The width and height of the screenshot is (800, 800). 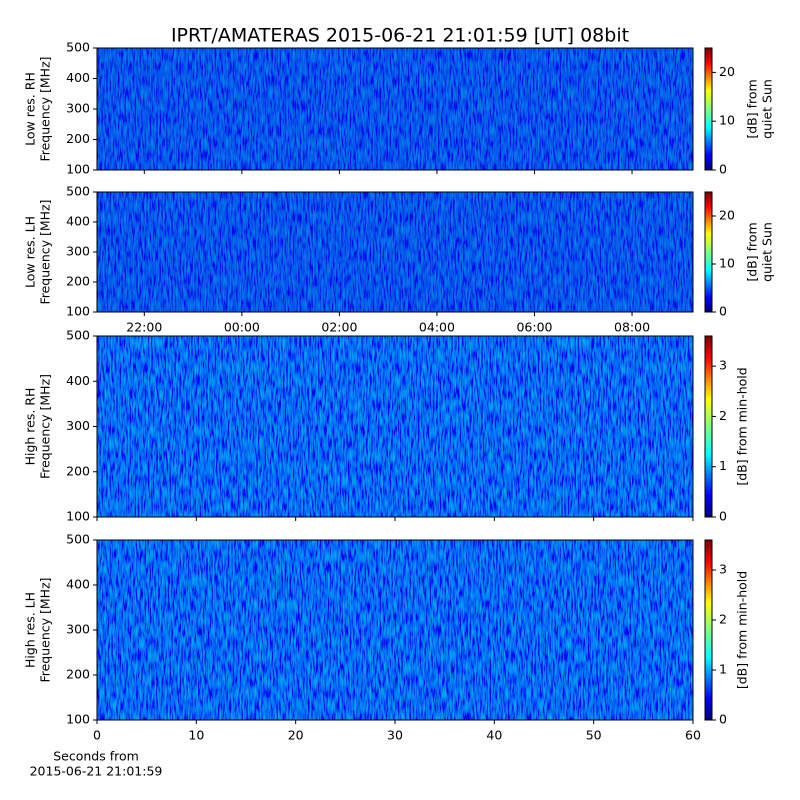 What do you see at coordinates (37, 251) in the screenshot?
I see `y-axis-label: Low res. LHFrequency [MHz]` at bounding box center [37, 251].